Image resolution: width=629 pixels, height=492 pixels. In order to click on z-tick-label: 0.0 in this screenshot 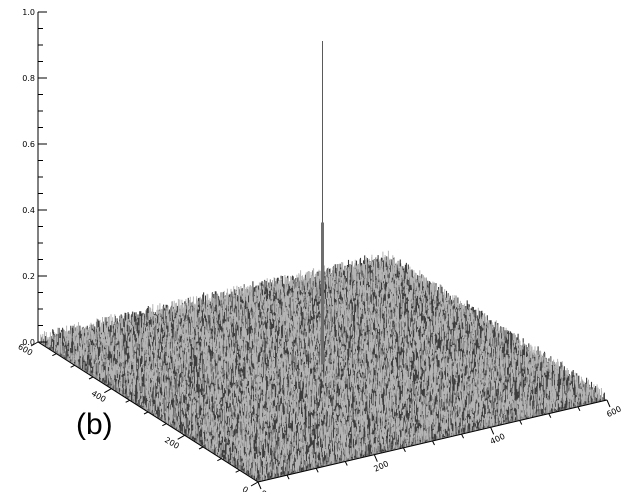, I will do `click(28, 342)`.